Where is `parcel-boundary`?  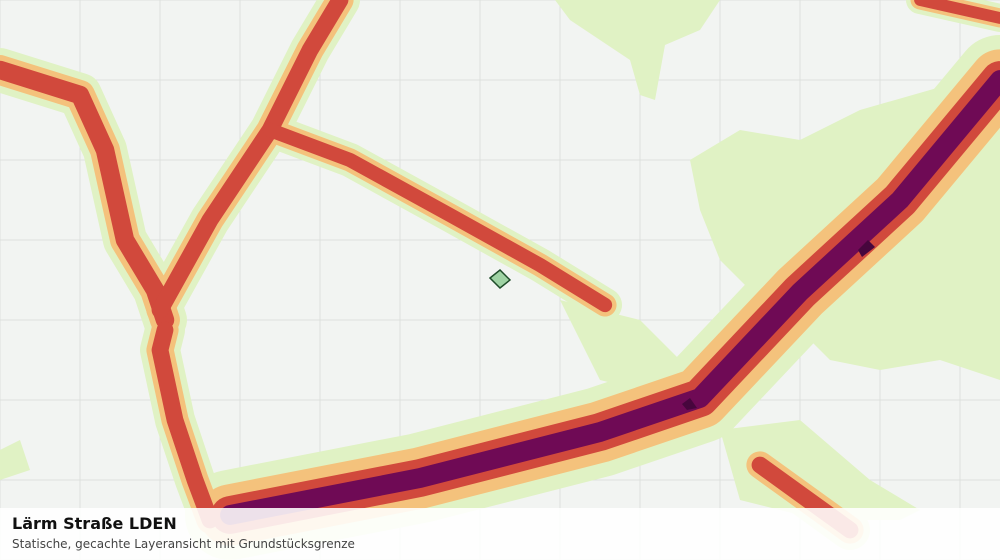 parcel-boundary is located at coordinates (500, 279).